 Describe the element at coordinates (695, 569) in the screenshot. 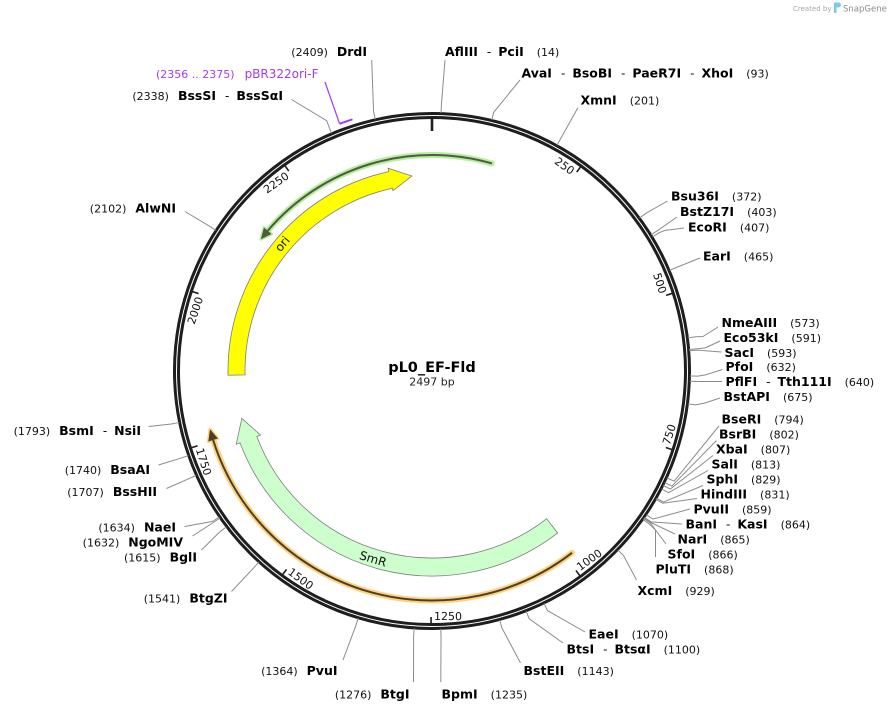

I see `enzyme-label: PluTI (868)` at that location.